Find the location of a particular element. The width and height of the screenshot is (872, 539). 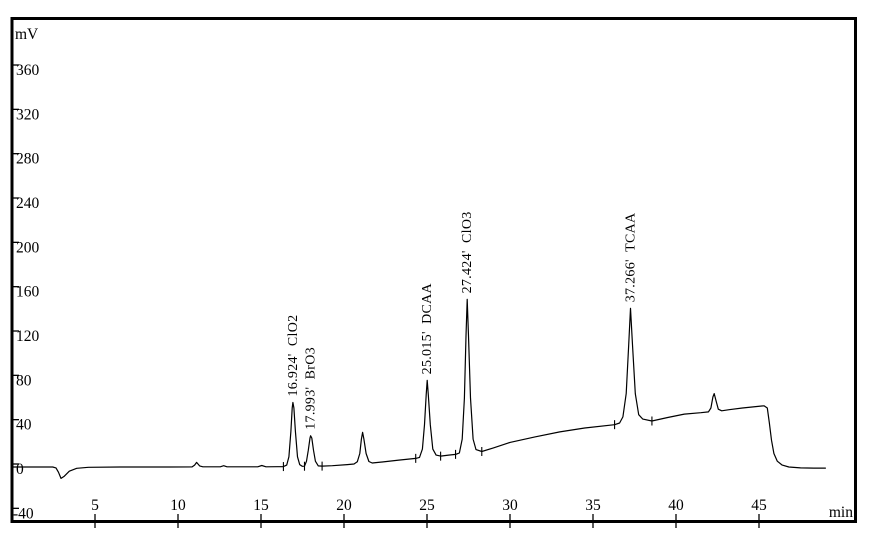

x-axis-unit-label: min is located at coordinates (841, 512).